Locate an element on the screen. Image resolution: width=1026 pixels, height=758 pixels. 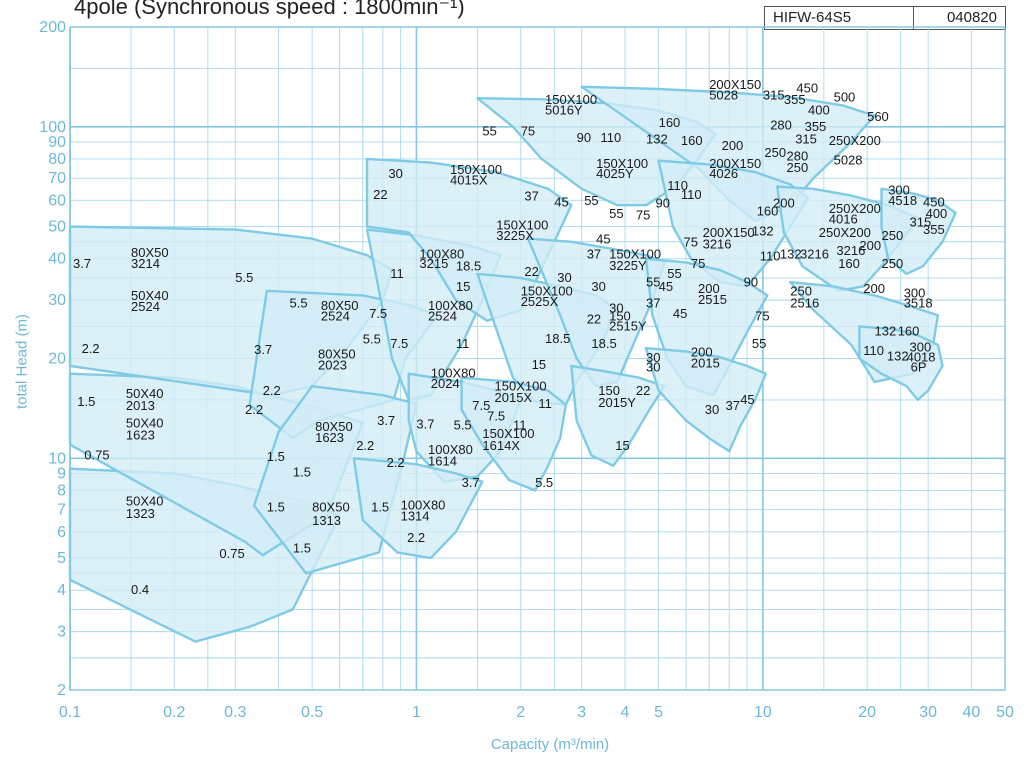
y-tick-label: 200 is located at coordinates (52, 27).